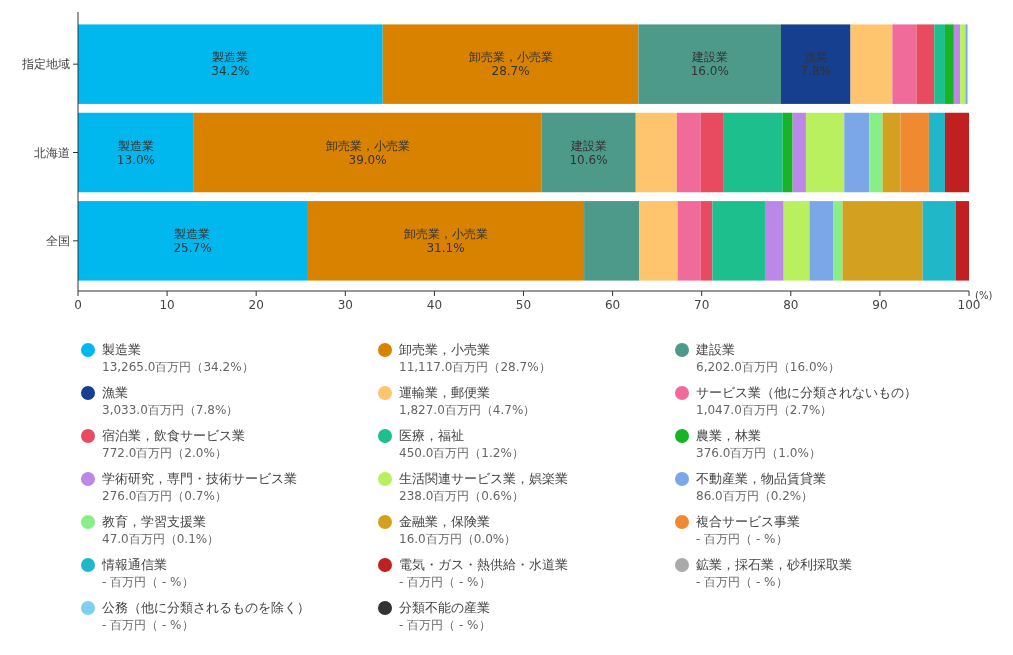 This screenshot has width=1013, height=655. I want to click on data-label: 25.7%, so click(192, 247).